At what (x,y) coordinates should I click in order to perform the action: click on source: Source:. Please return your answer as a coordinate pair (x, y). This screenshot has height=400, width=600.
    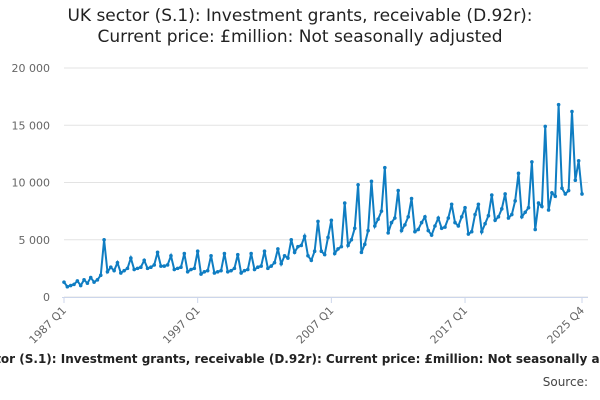
    Looking at the image, I should click on (565, 382).